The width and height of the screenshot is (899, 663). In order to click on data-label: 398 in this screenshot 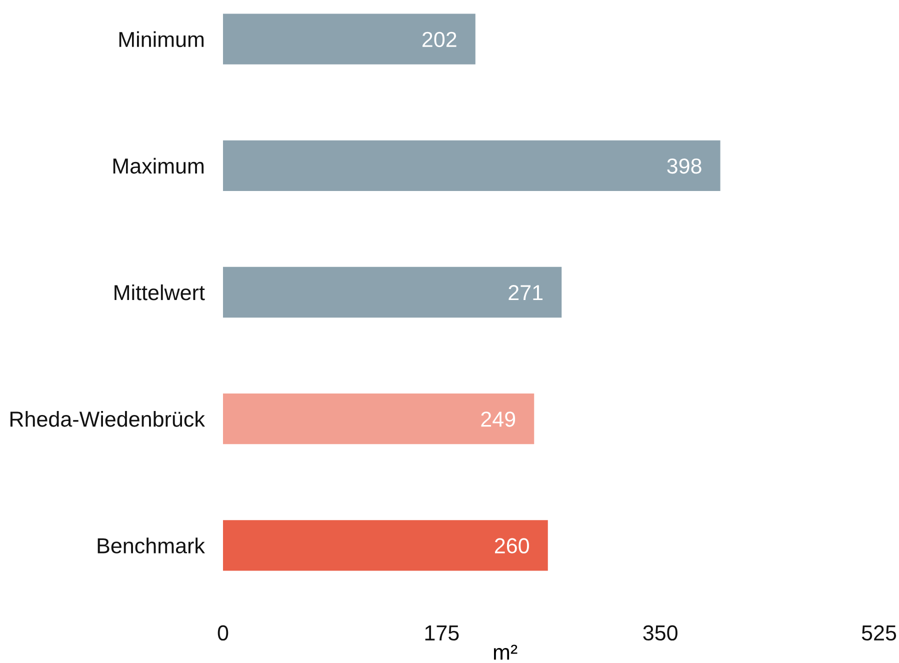, I will do `click(684, 166)`.